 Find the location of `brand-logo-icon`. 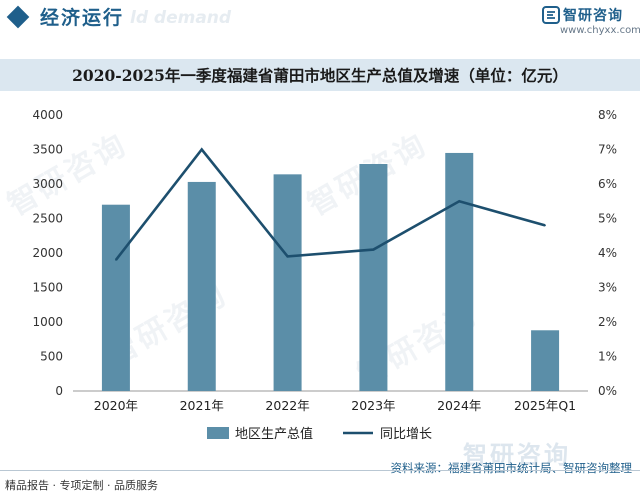

brand-logo-icon is located at coordinates (551, 15).